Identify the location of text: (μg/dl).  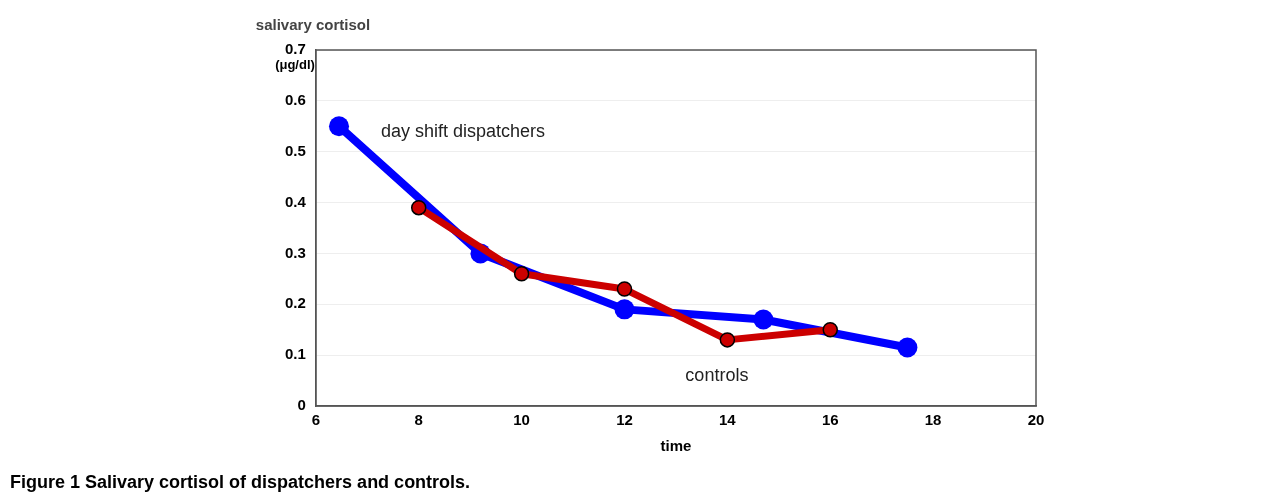
(295, 65).